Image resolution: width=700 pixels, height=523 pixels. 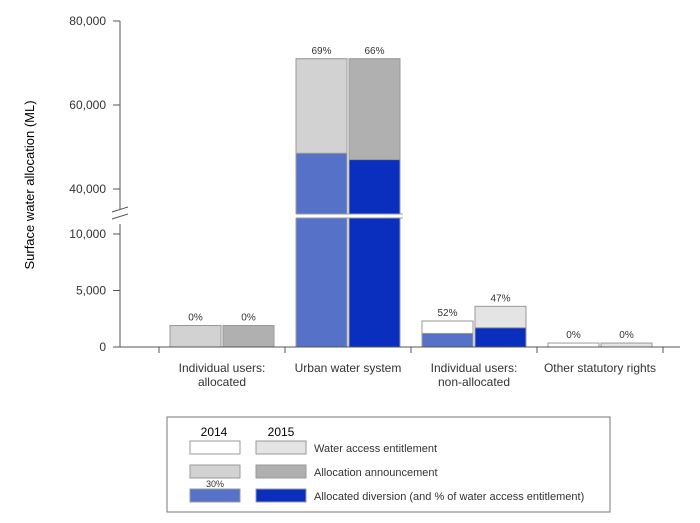 What do you see at coordinates (474, 382) in the screenshot?
I see `x-category-label: non-allocated` at bounding box center [474, 382].